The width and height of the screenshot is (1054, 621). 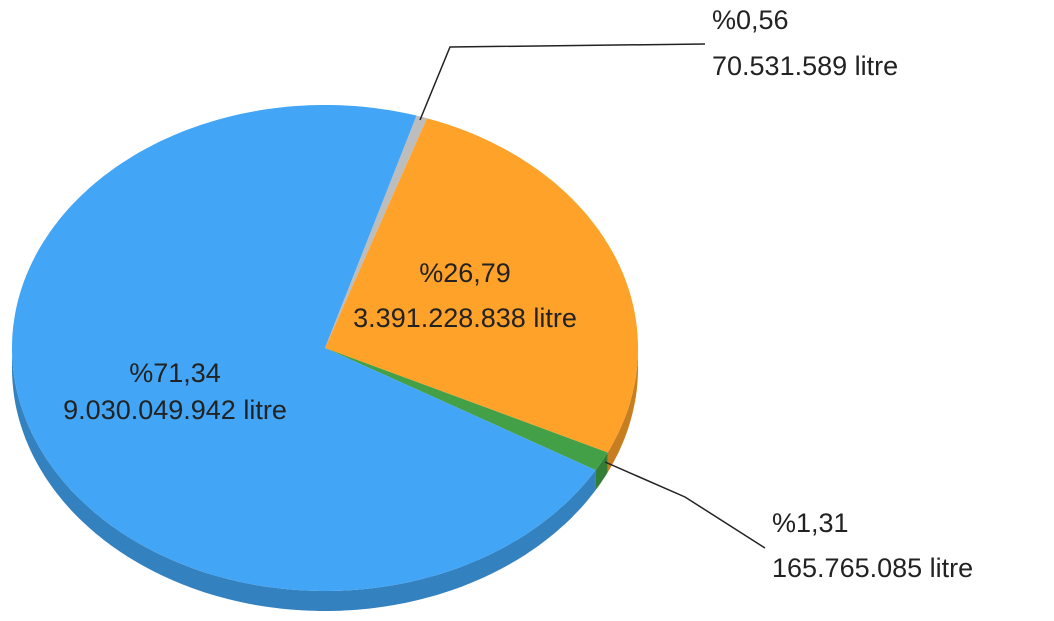 What do you see at coordinates (750, 20) in the screenshot?
I see `percent-label: %0,56` at bounding box center [750, 20].